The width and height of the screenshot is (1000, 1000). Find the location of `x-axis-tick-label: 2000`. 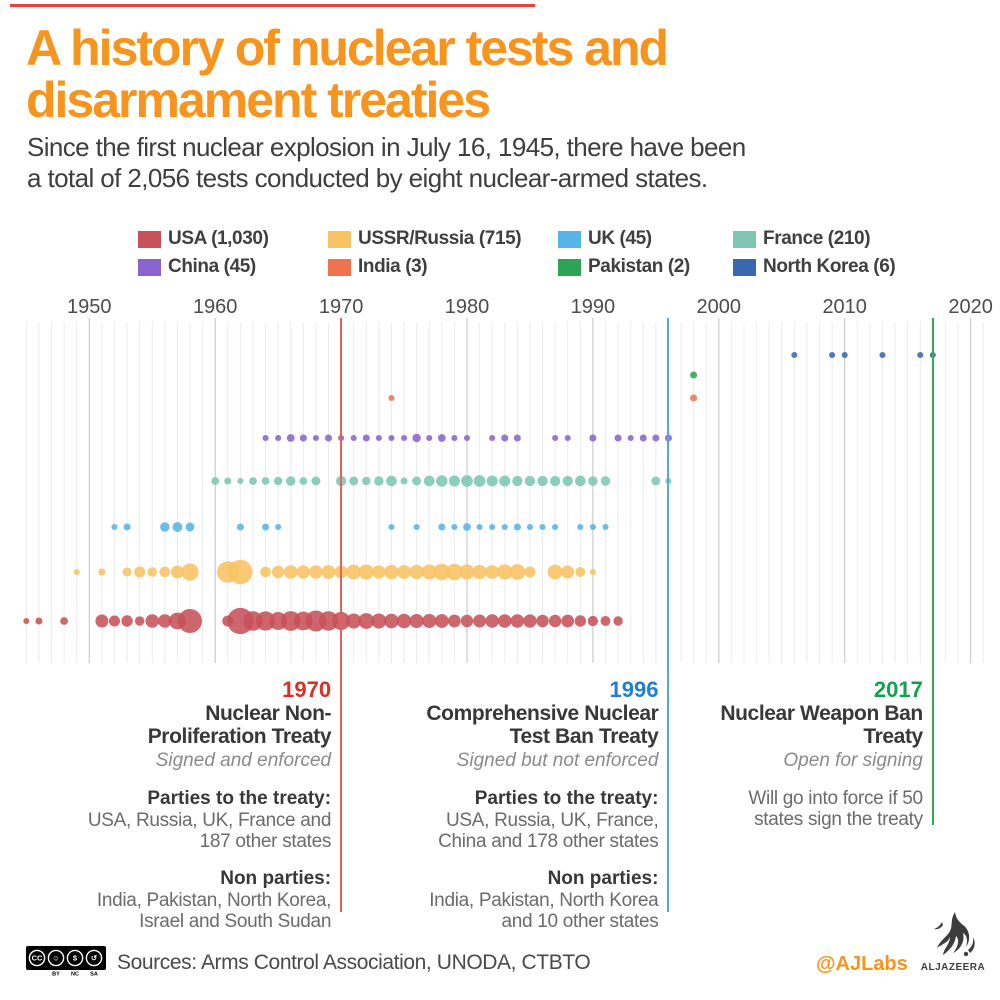

x-axis-tick-label: 2000 is located at coordinates (719, 307).